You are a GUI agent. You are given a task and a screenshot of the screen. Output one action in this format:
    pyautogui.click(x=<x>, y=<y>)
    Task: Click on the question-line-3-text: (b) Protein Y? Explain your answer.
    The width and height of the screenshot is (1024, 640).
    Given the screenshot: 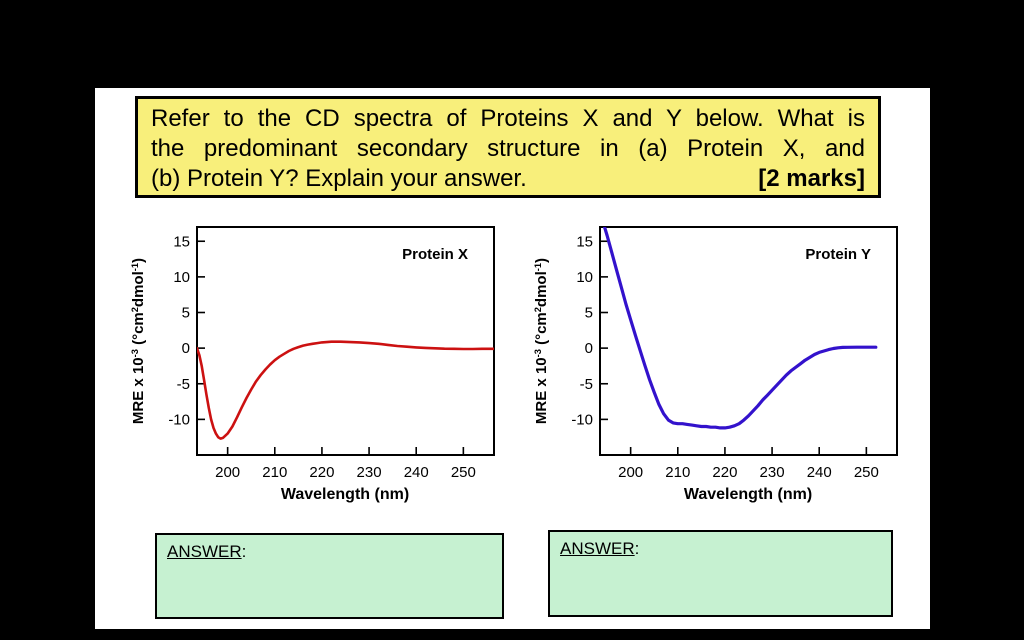 What is the action you would take?
    pyautogui.click(x=339, y=178)
    